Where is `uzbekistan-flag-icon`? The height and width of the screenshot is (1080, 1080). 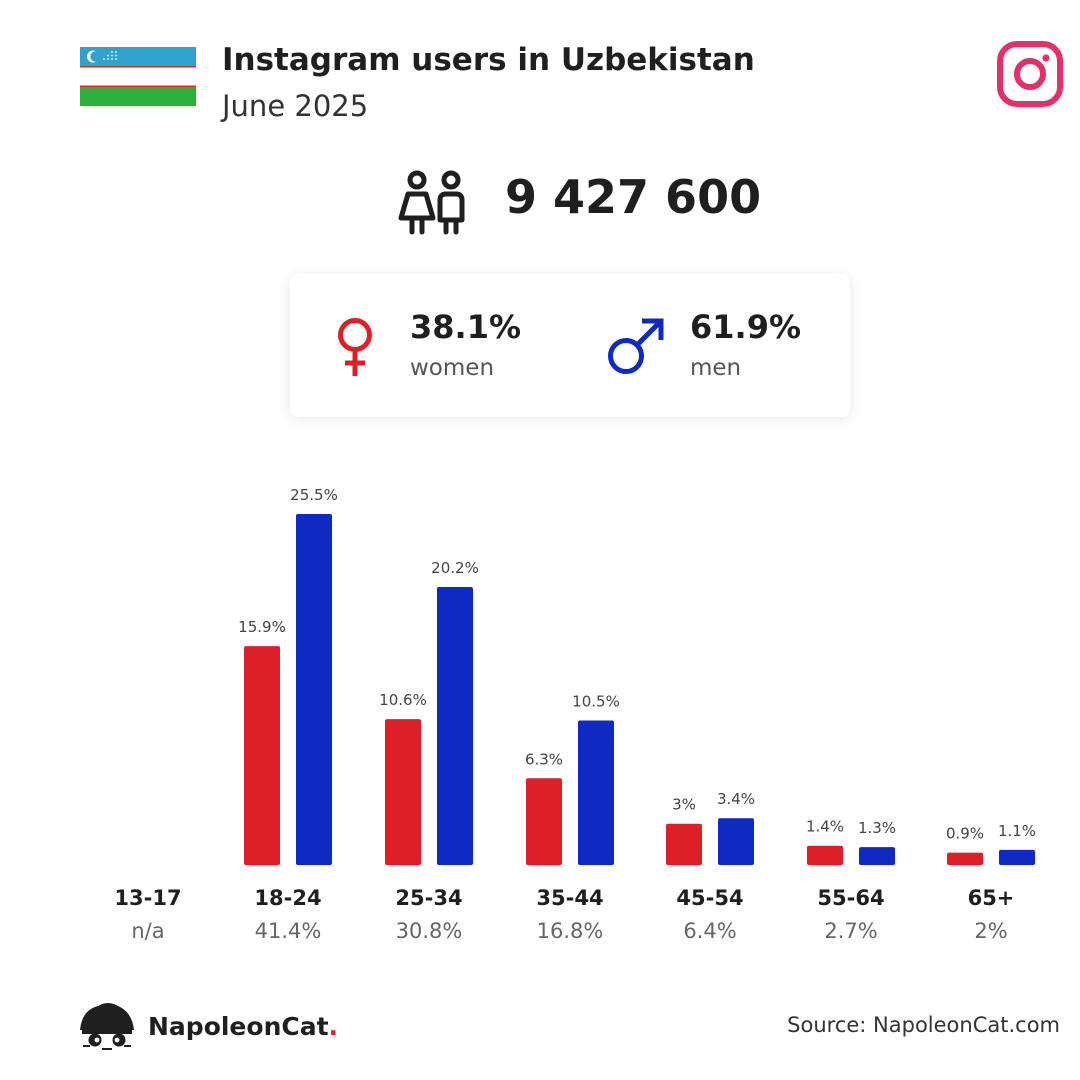 uzbekistan-flag-icon is located at coordinates (138, 76).